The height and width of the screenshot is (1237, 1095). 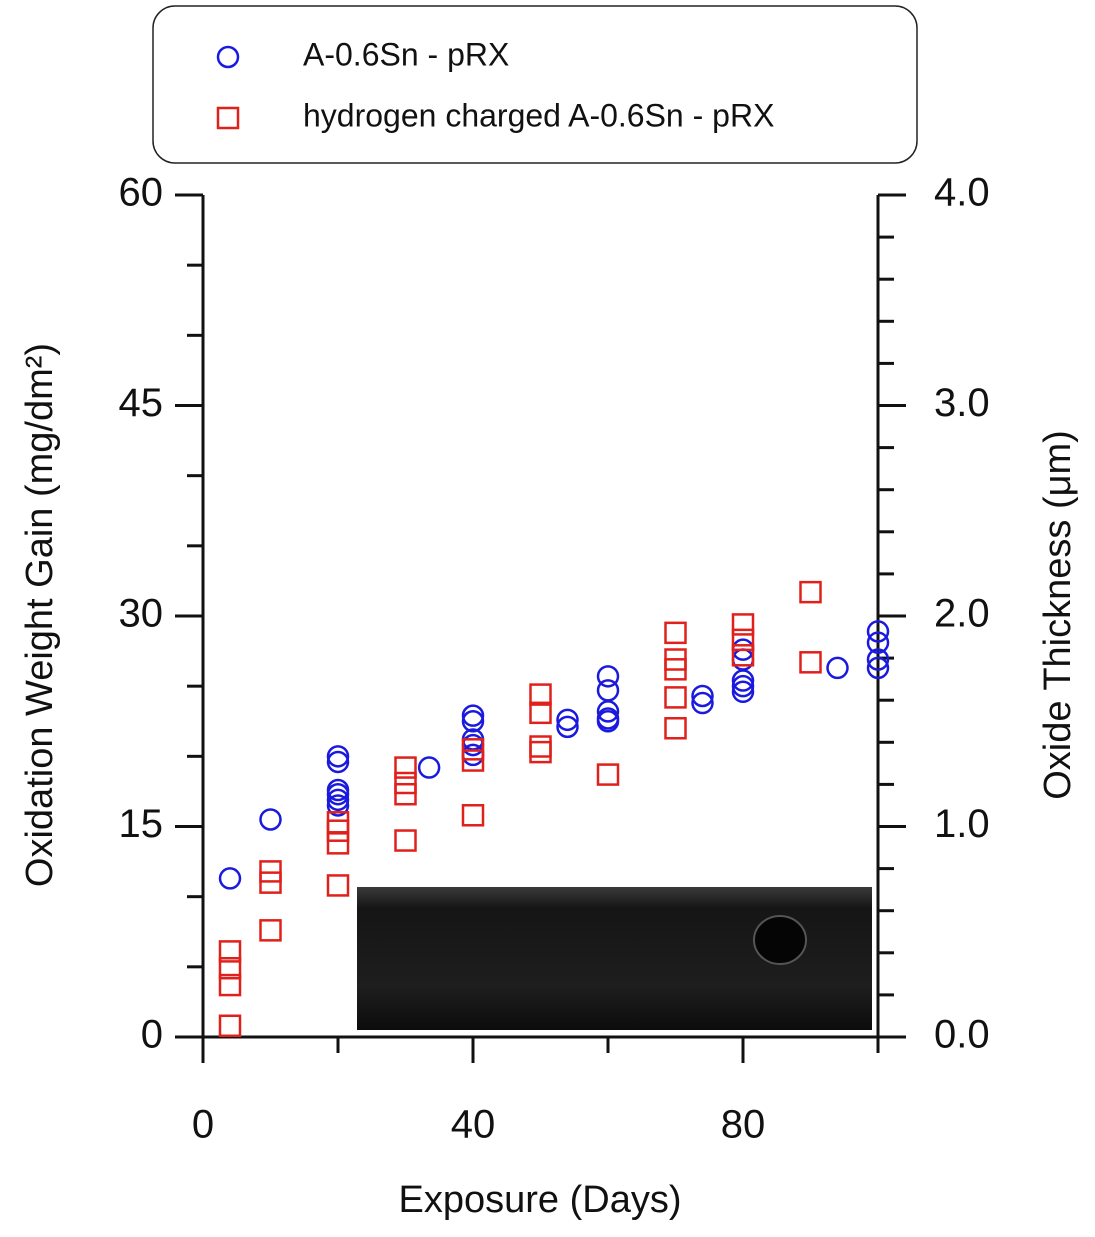 I want to click on legend-label: hydrogen charged A-0.6Sn - pRX, so click(x=538, y=115).